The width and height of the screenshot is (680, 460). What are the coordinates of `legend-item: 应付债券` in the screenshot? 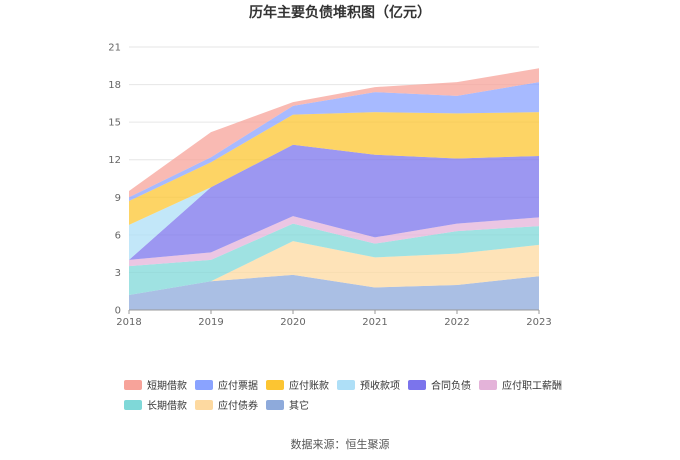 It's located at (226, 405).